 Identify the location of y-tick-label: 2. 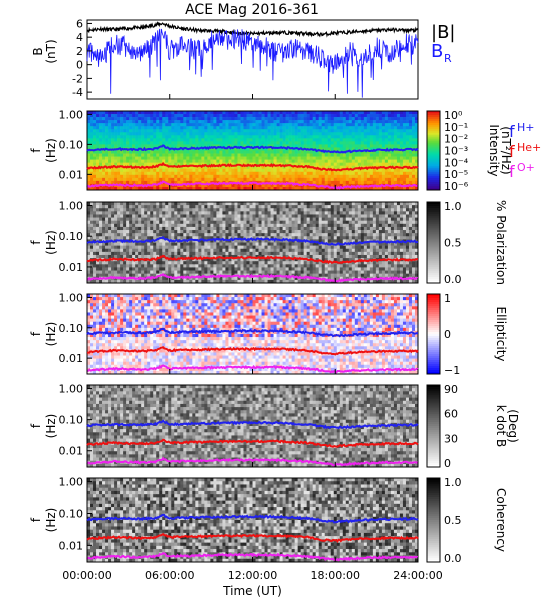
(79, 51).